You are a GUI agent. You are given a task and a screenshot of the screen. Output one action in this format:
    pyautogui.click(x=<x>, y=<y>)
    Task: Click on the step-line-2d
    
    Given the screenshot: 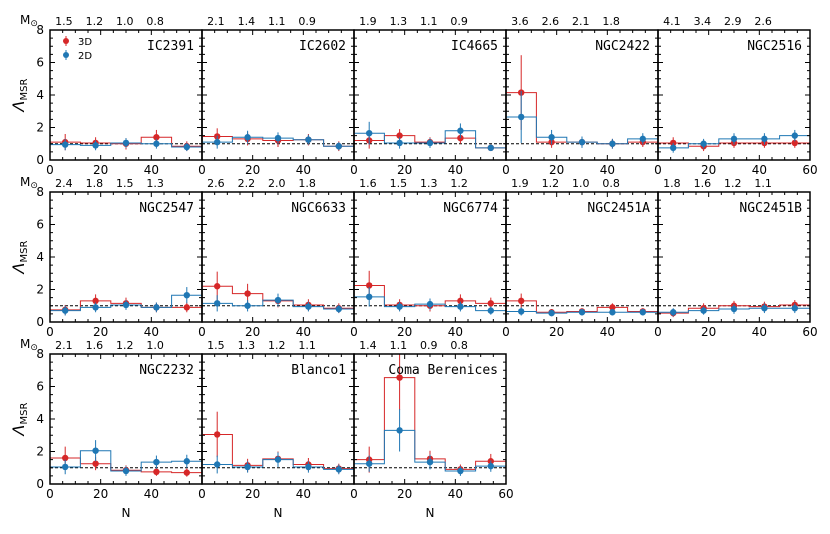 What is the action you would take?
    pyautogui.click(x=430, y=145)
    